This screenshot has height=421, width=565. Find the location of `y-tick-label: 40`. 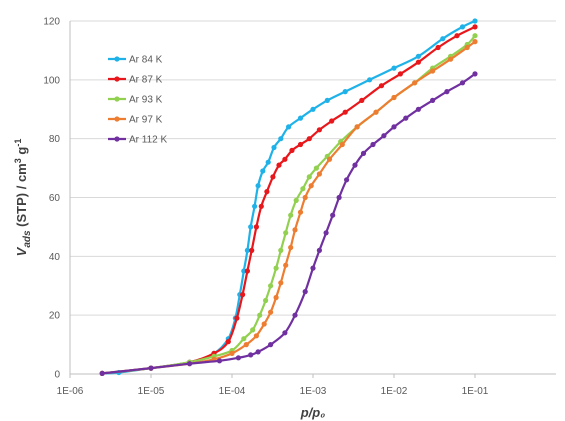

y-tick-label: 40 is located at coordinates (55, 257).